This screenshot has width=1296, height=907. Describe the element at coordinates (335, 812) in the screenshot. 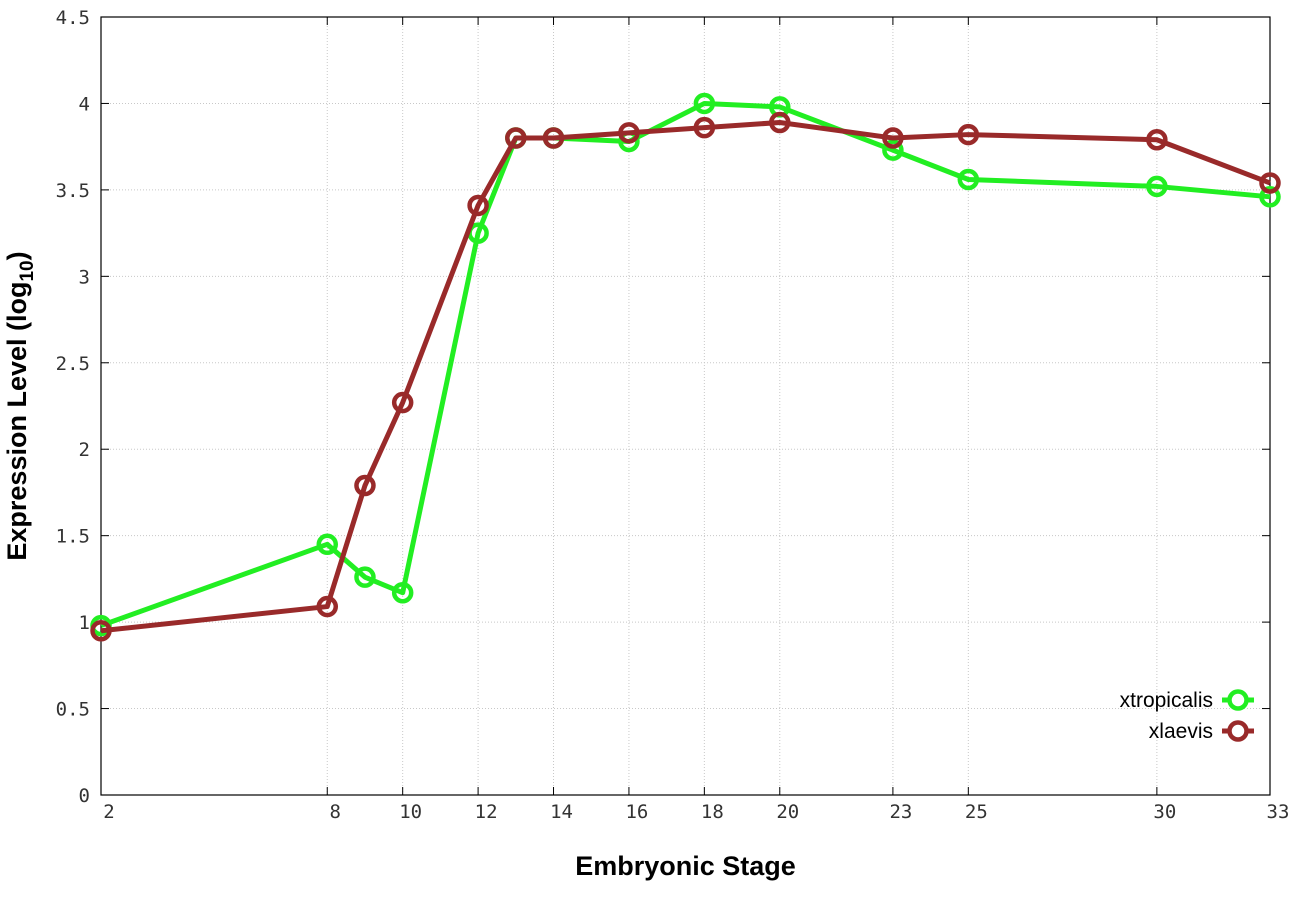

I see `x-tick-label: 8` at that location.